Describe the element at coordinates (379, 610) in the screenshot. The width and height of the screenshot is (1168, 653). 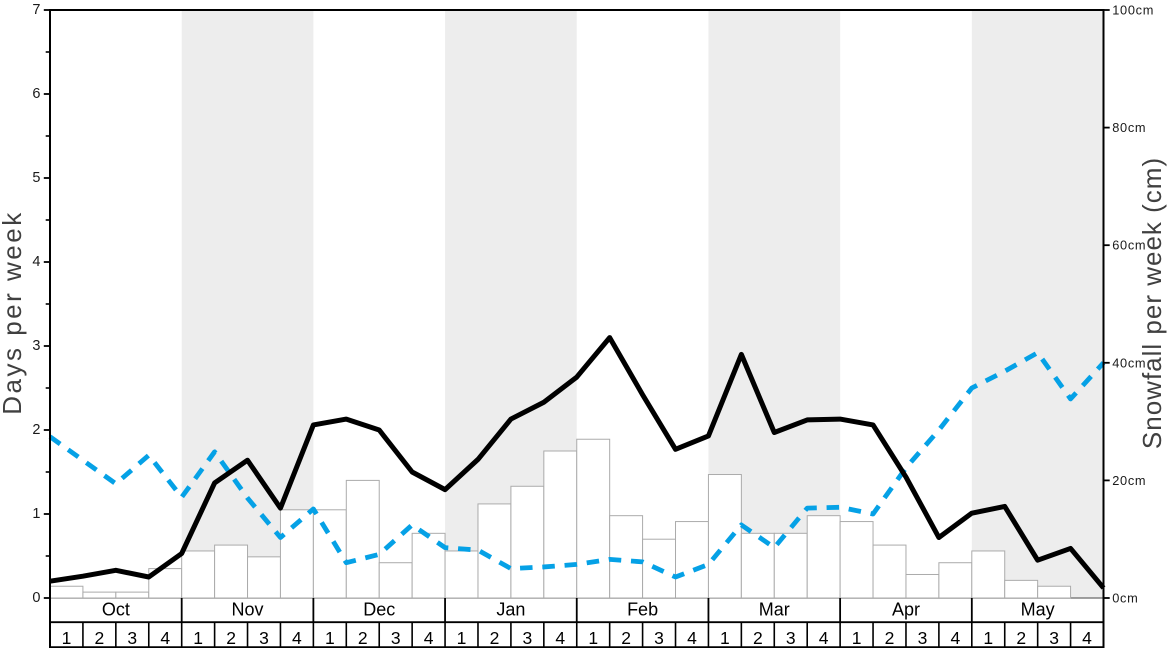
I see `svg-text: Dec` at that location.